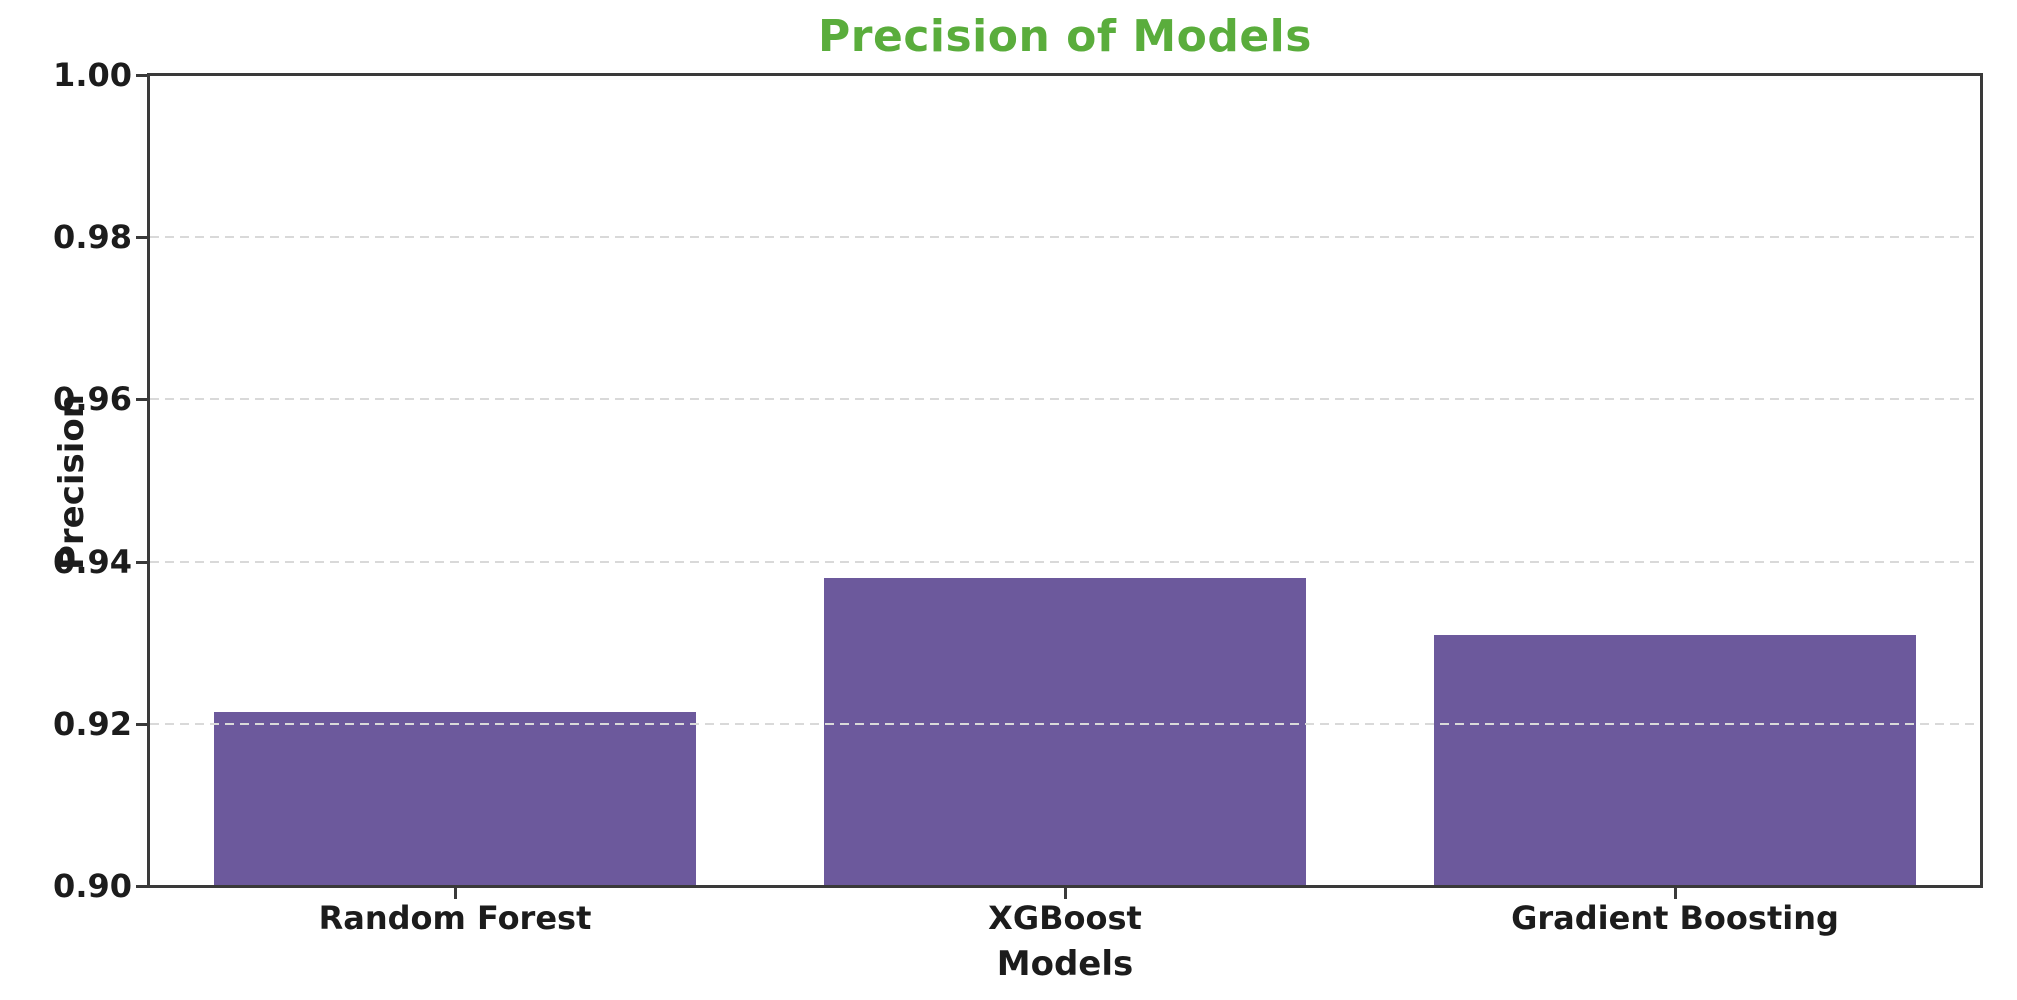 The image size is (2017, 1000). I want to click on ytick-label-0.90: 0.90, so click(92, 886).